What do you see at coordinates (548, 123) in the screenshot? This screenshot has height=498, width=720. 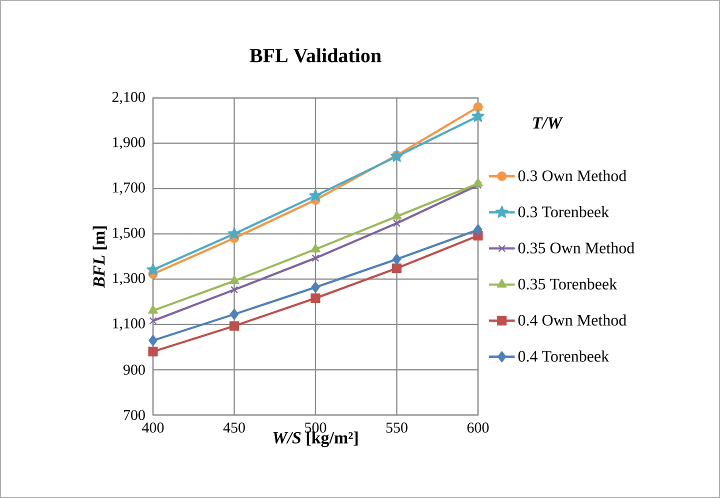 I see `legend-title: T/W` at bounding box center [548, 123].